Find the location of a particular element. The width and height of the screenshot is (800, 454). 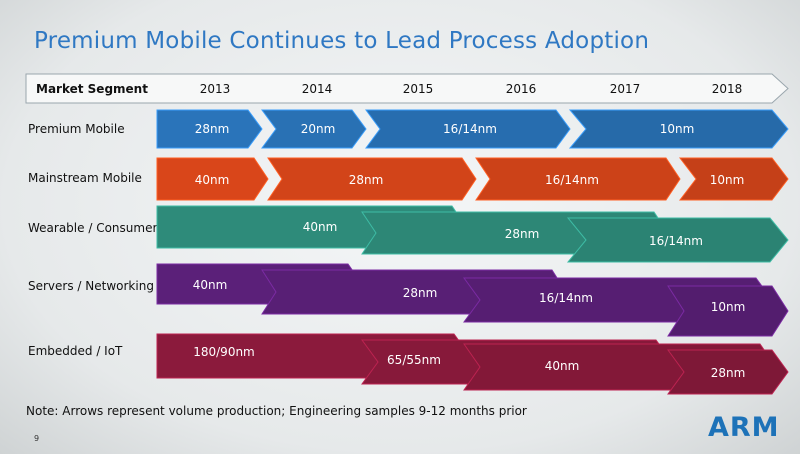

segment-label: Premium Mobile is located at coordinates (76, 129).